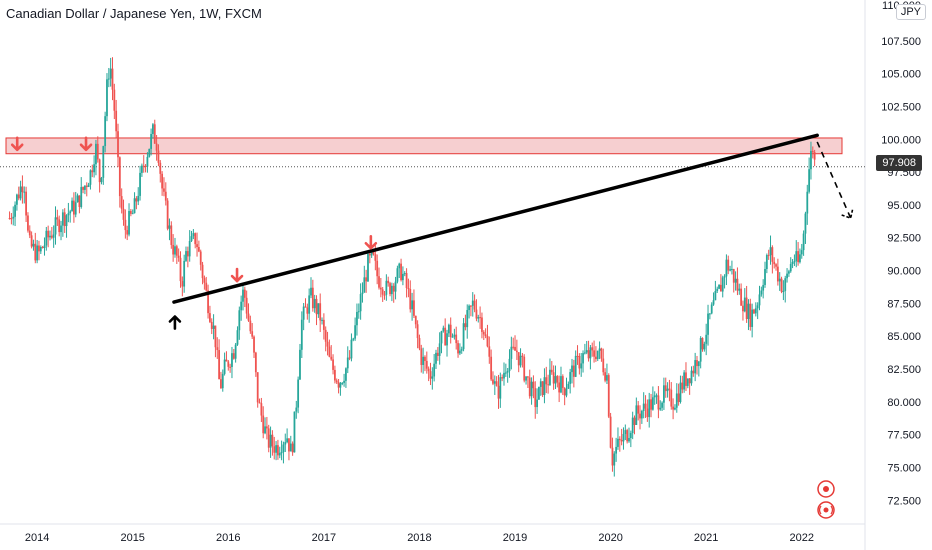 The width and height of the screenshot is (932, 550). What do you see at coordinates (904, 272) in the screenshot?
I see `y-tick-label: 90.000` at bounding box center [904, 272].